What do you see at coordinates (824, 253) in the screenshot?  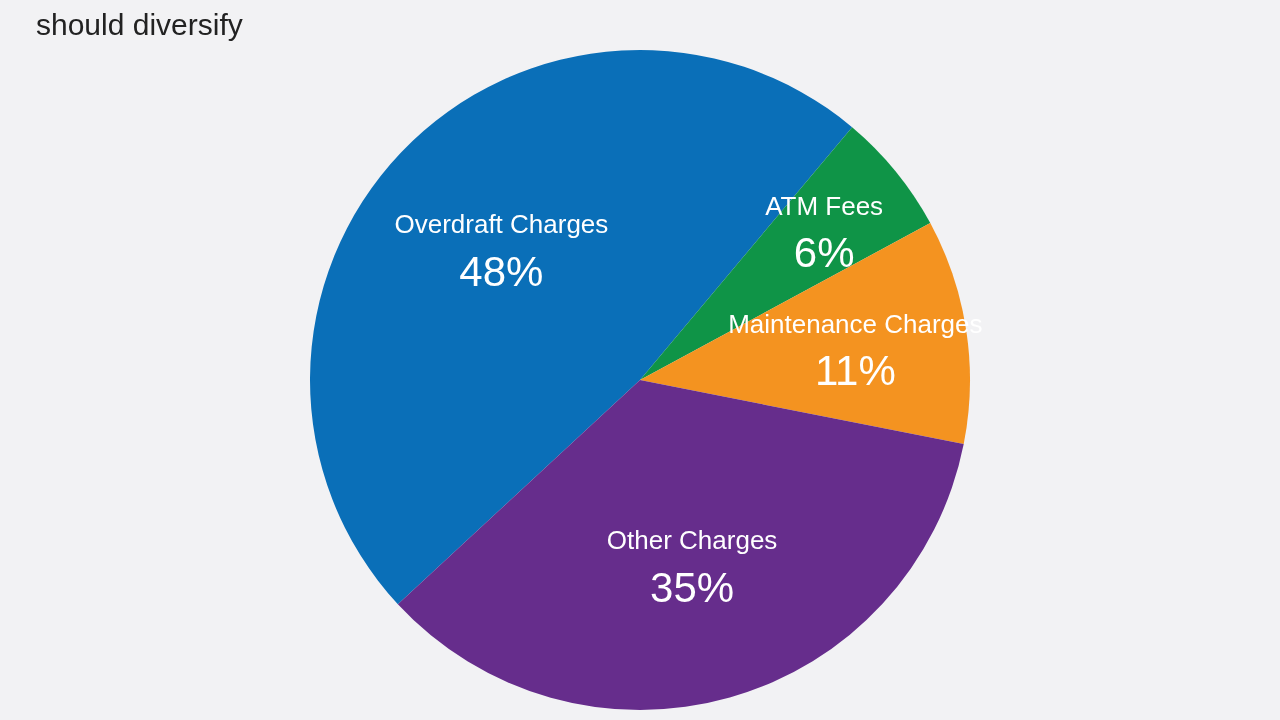 I see `data-label: 6%` at bounding box center [824, 253].